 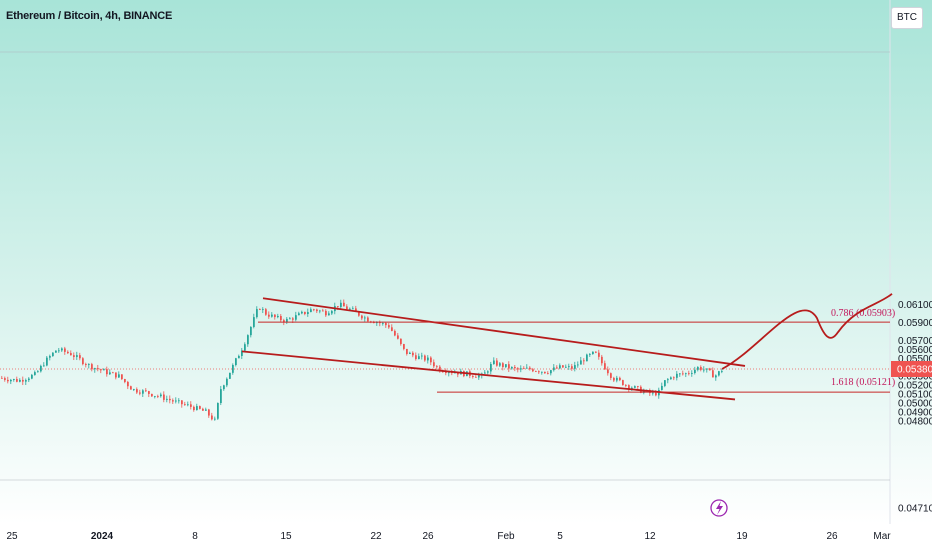 I want to click on price-tick-label: 0.05300, so click(x=915, y=377).